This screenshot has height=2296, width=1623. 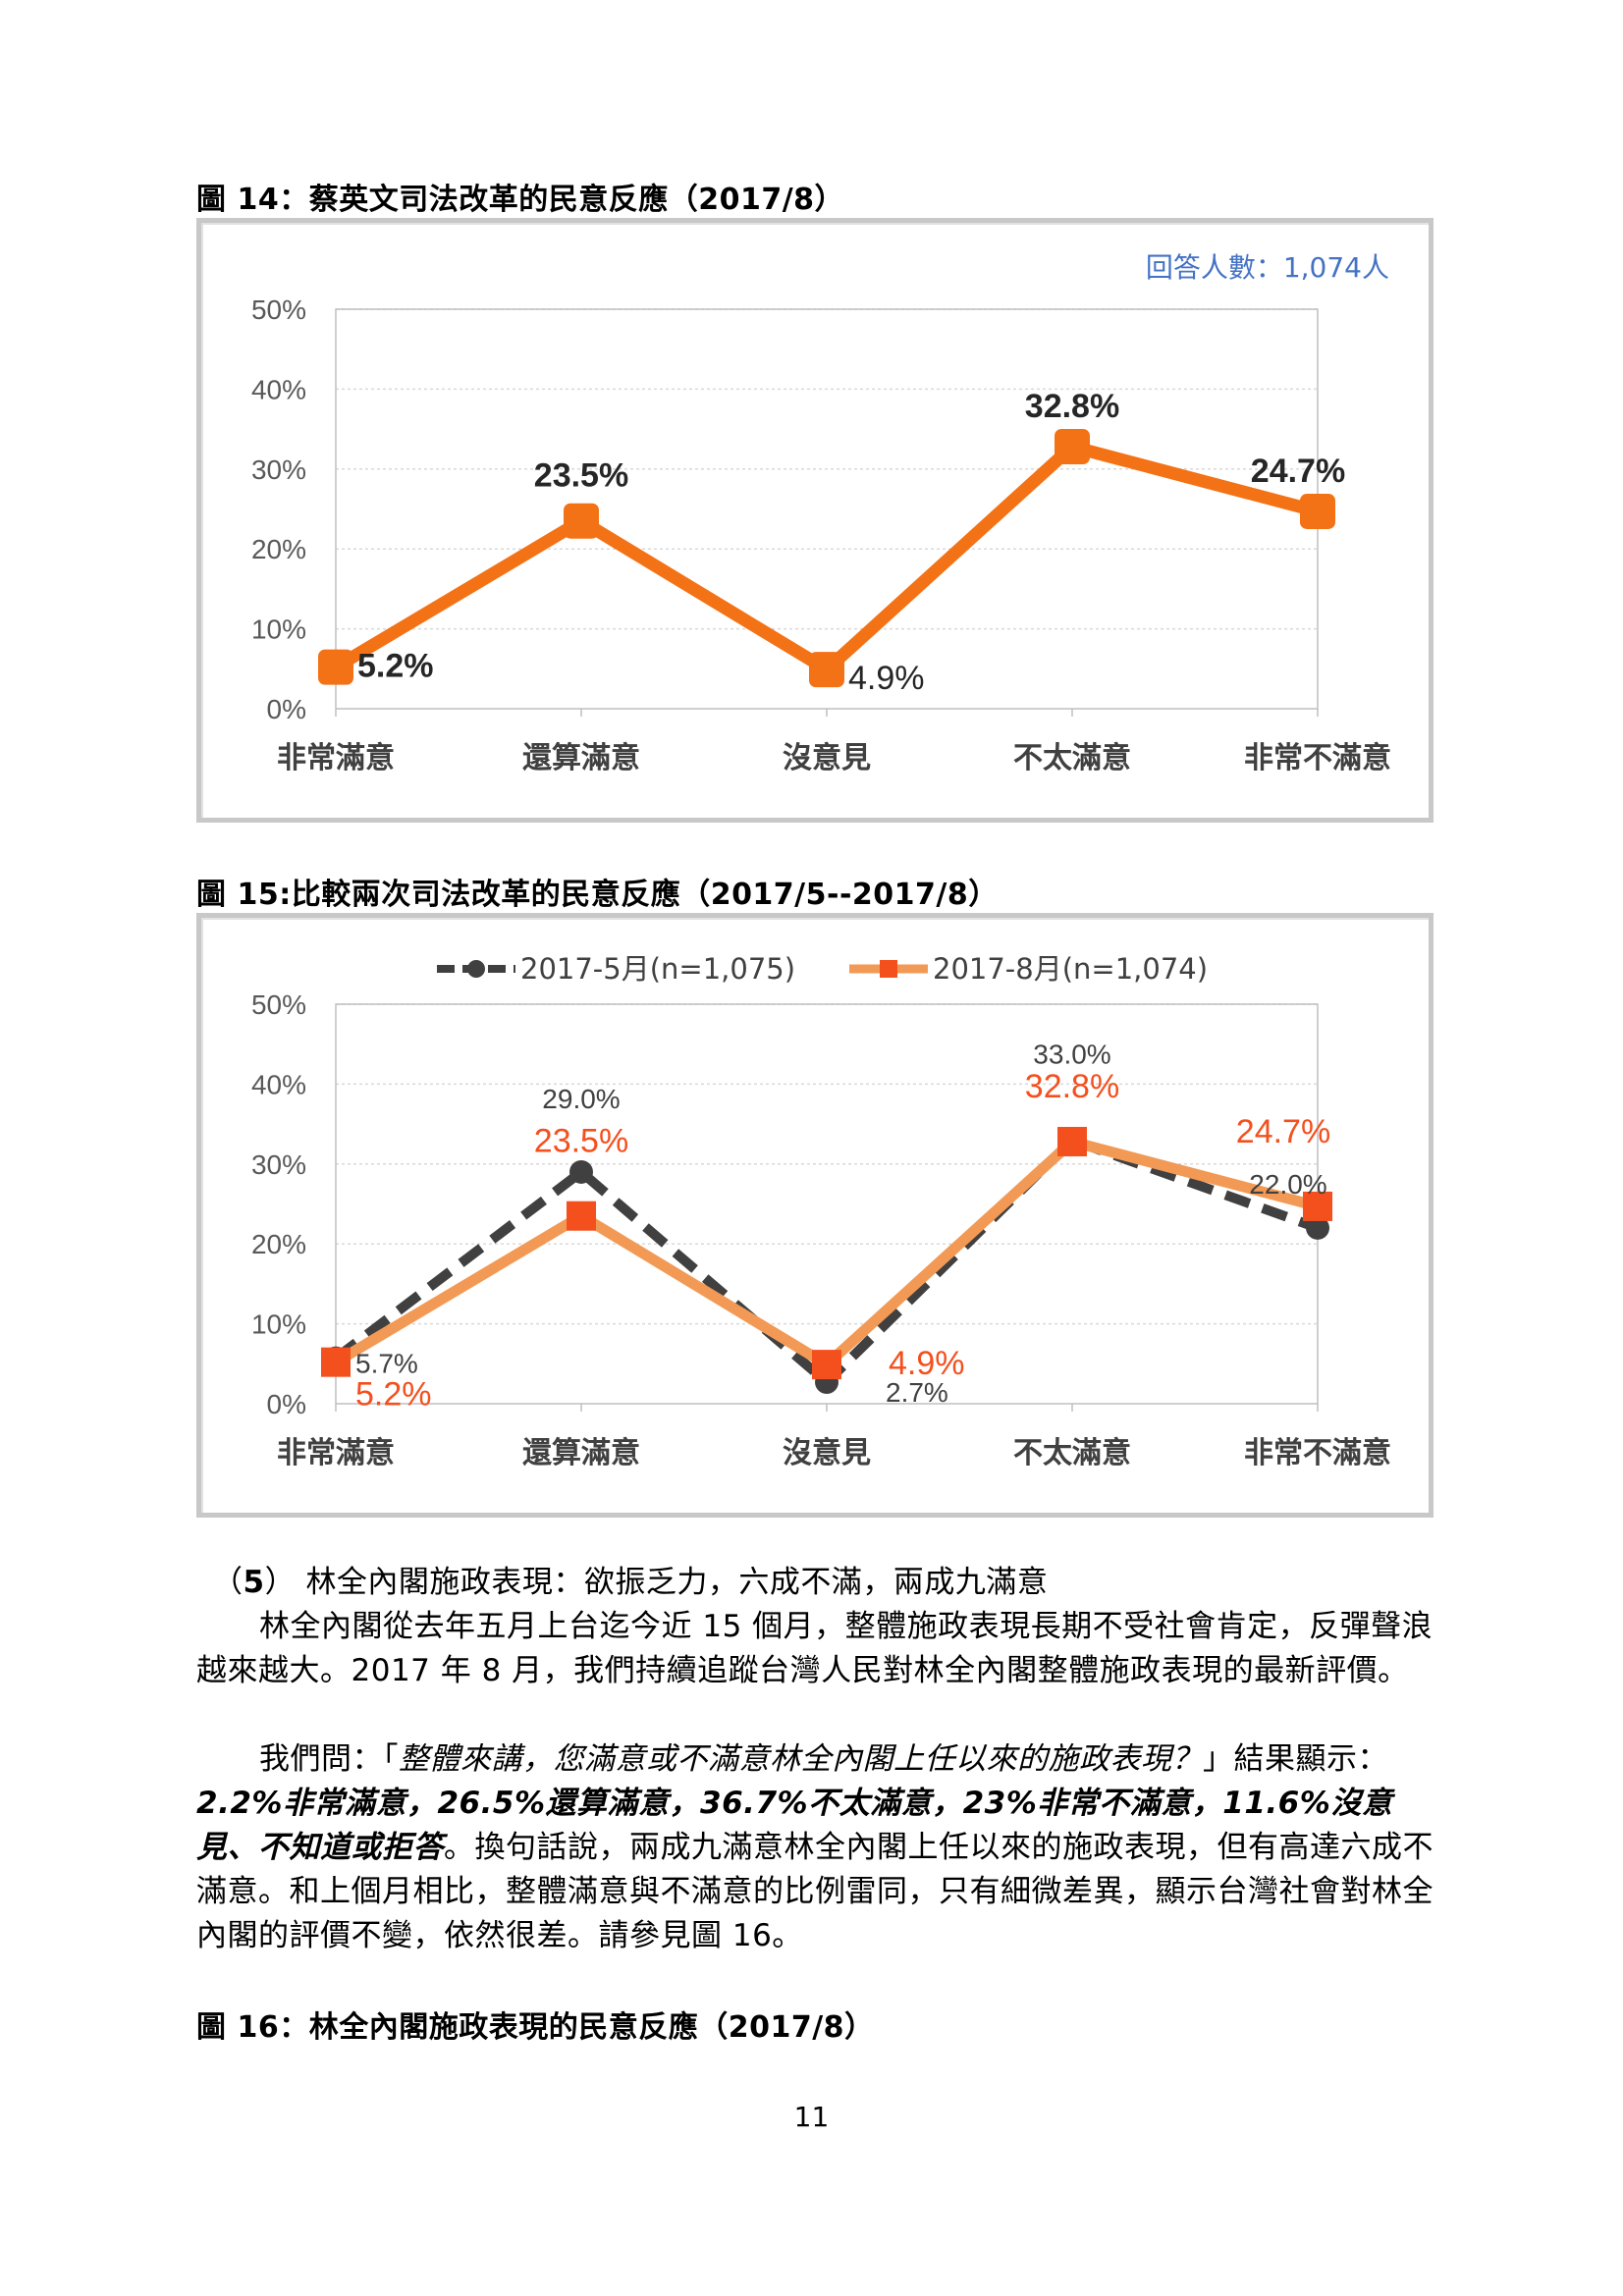 What do you see at coordinates (336, 758) in the screenshot?
I see `fig14-x-category-label: 非常滿意` at bounding box center [336, 758].